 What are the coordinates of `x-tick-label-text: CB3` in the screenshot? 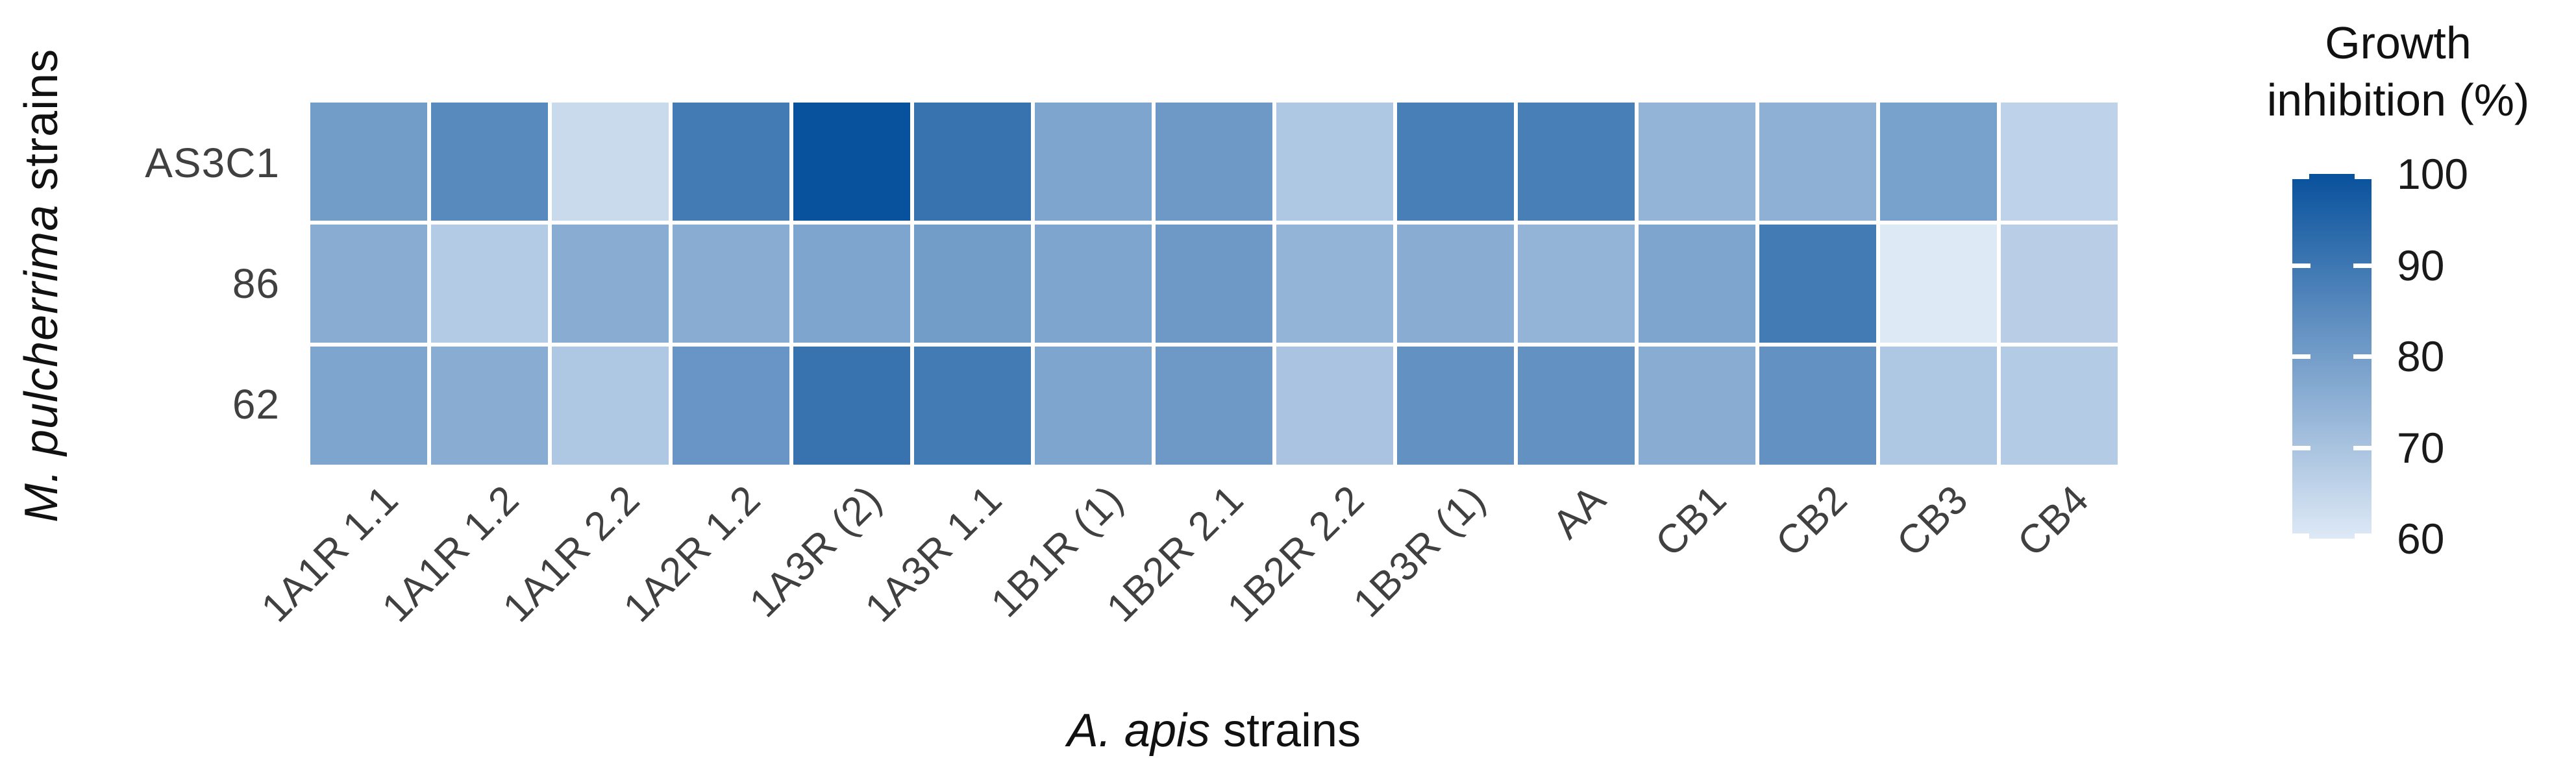 It's located at (1933, 520).